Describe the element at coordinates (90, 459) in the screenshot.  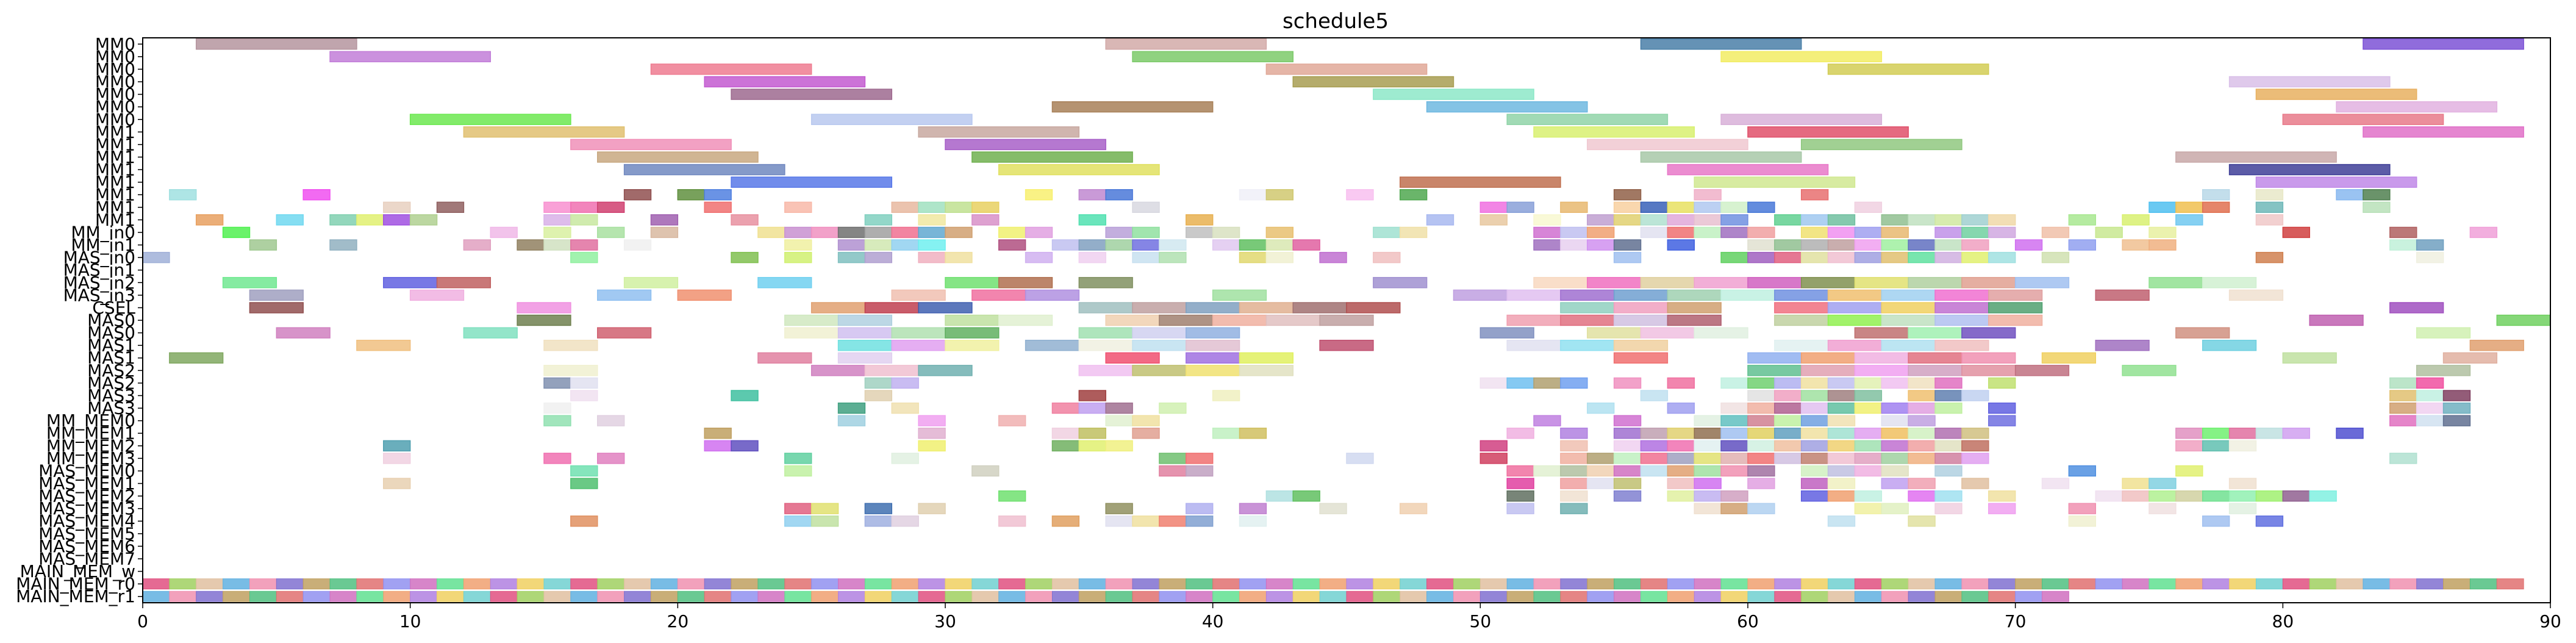
I see `y-tick-label: MM_MEM3` at that location.